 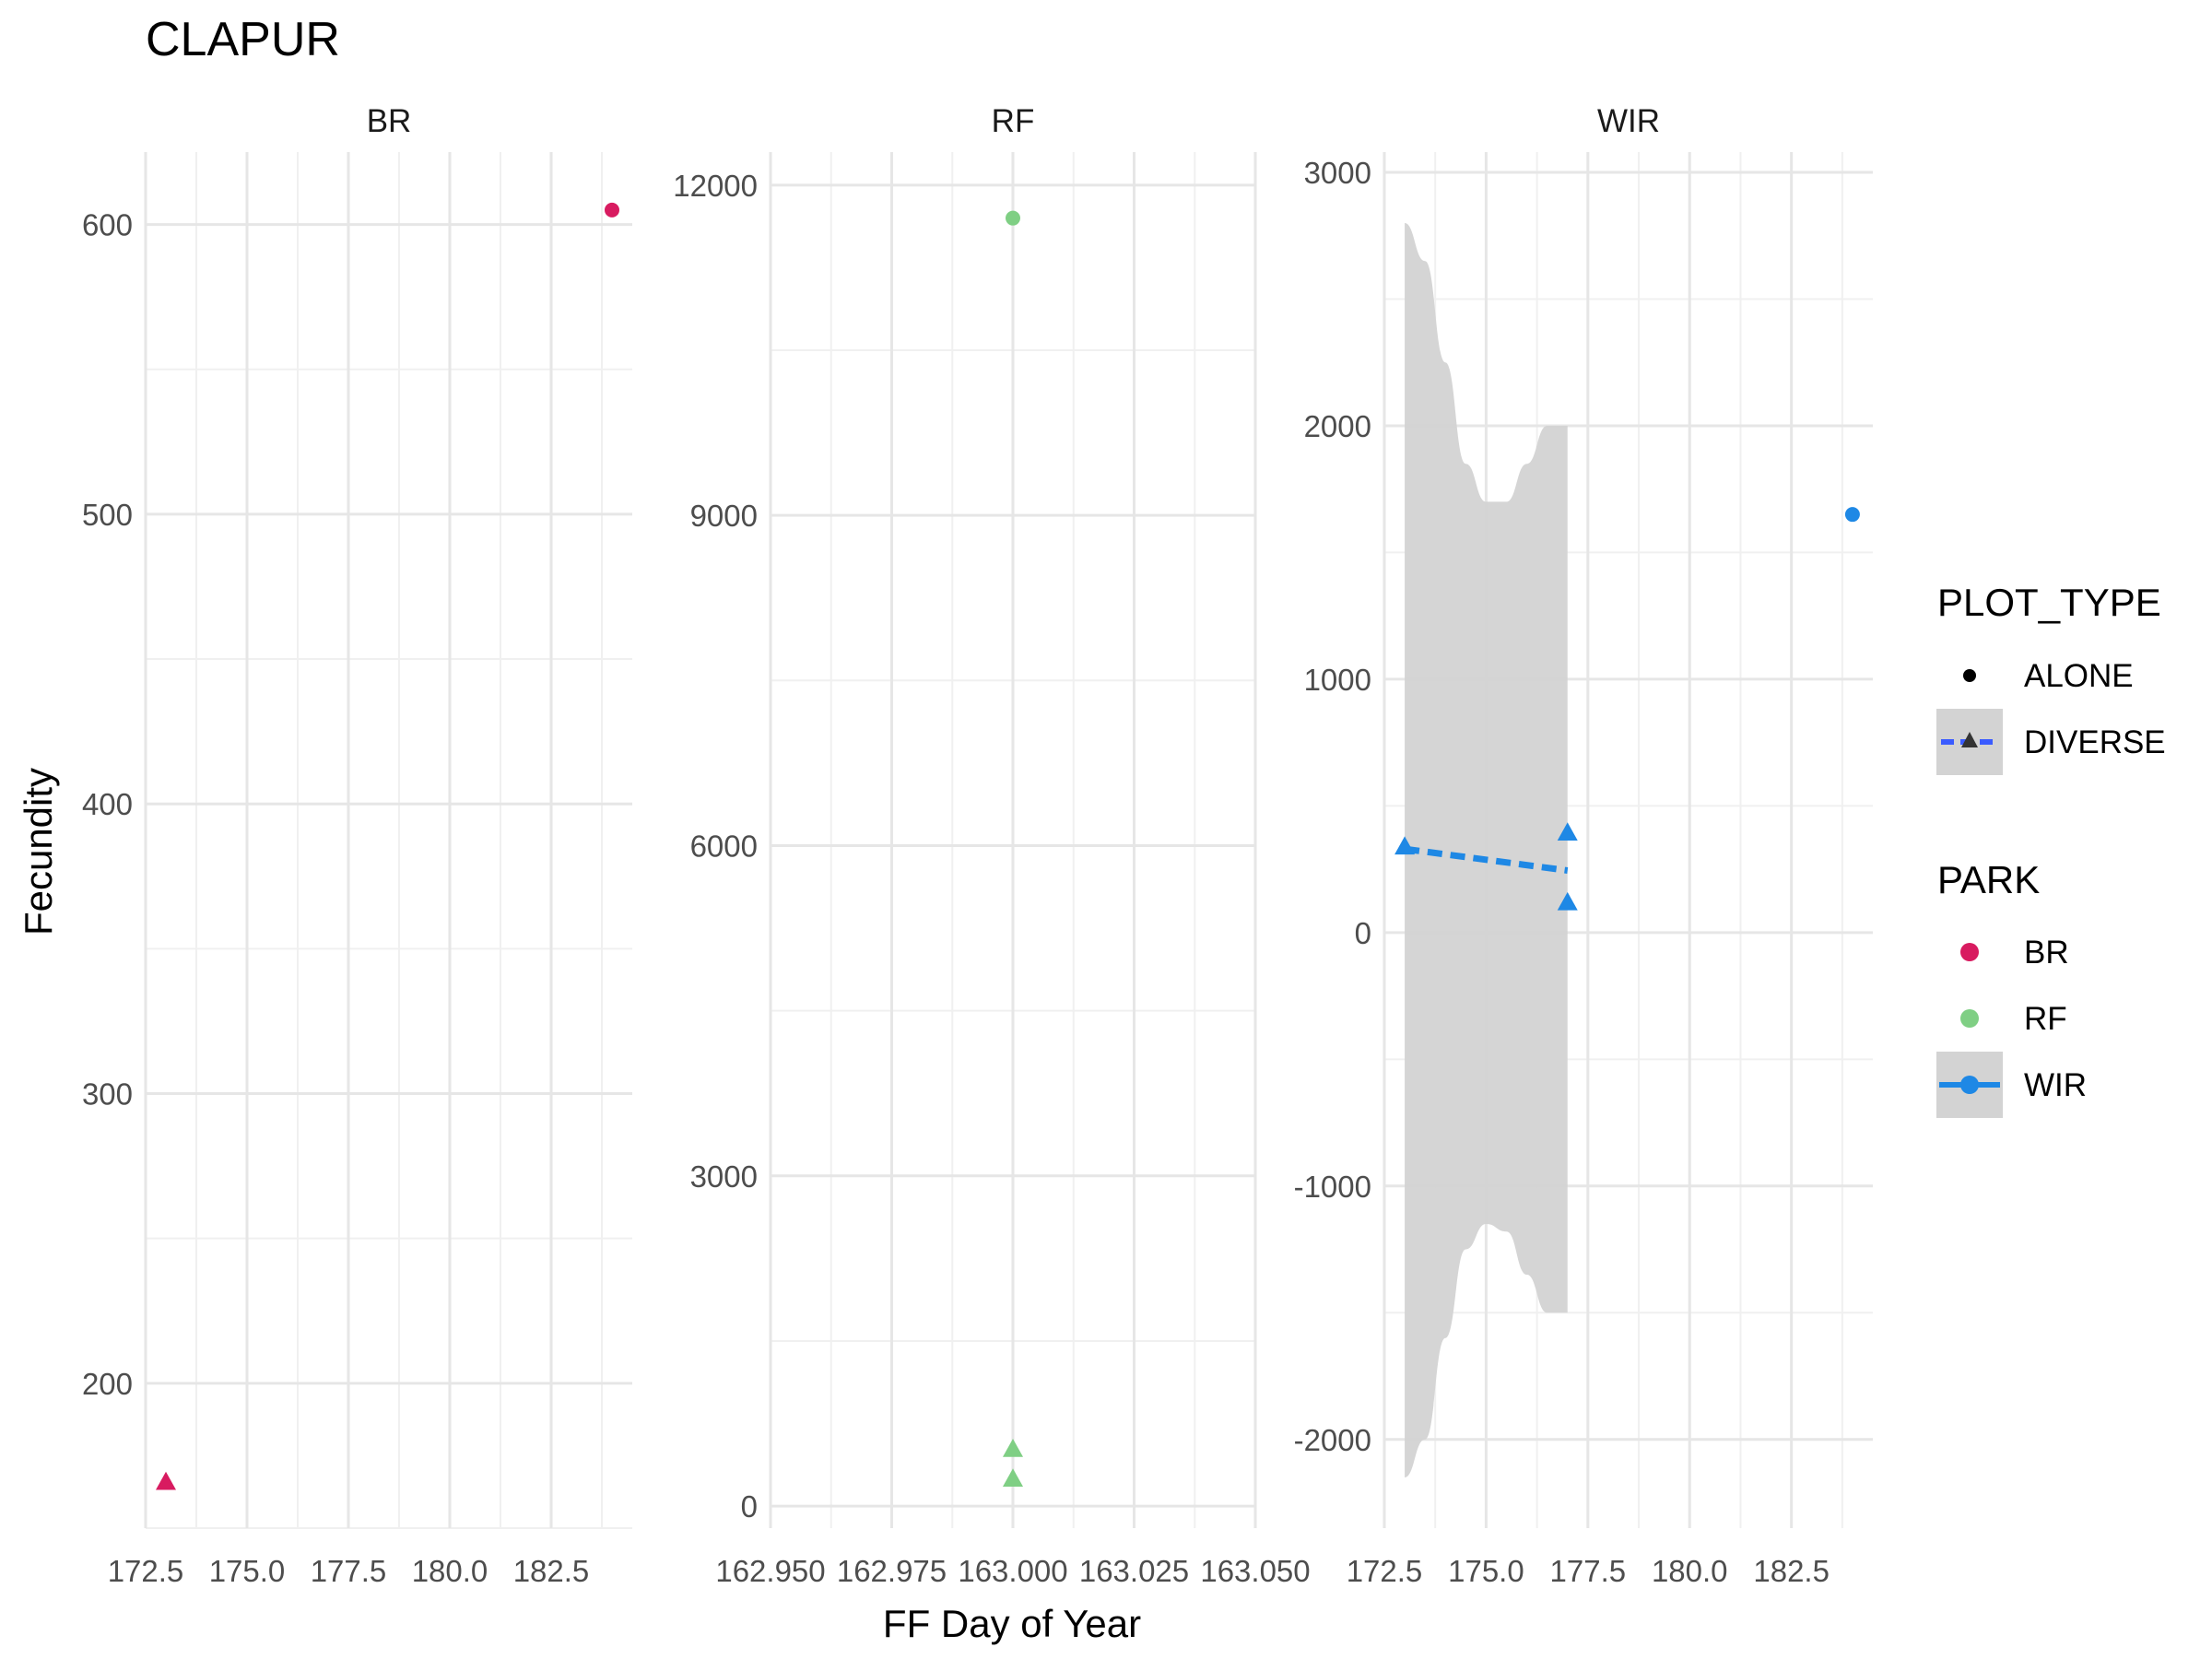 What do you see at coordinates (247, 1571) in the screenshot?
I see `x-tick-label-br: 175.0` at bounding box center [247, 1571].